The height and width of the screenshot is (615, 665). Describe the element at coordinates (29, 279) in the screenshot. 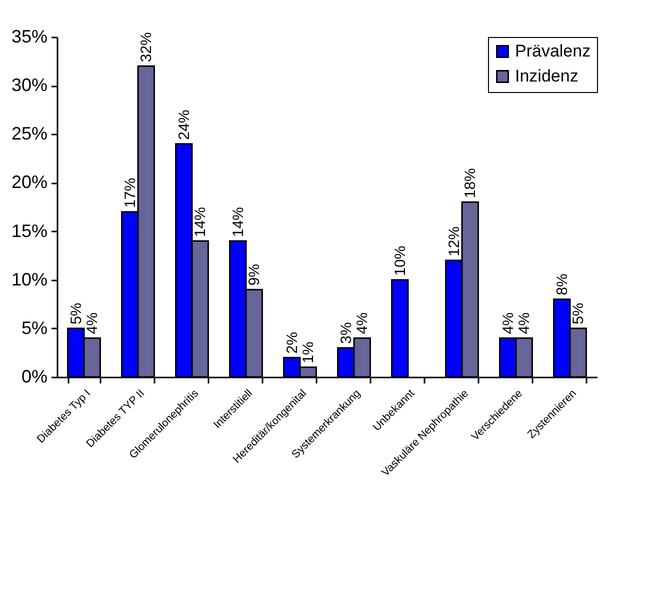

I see `y-tick-label: 10%` at that location.